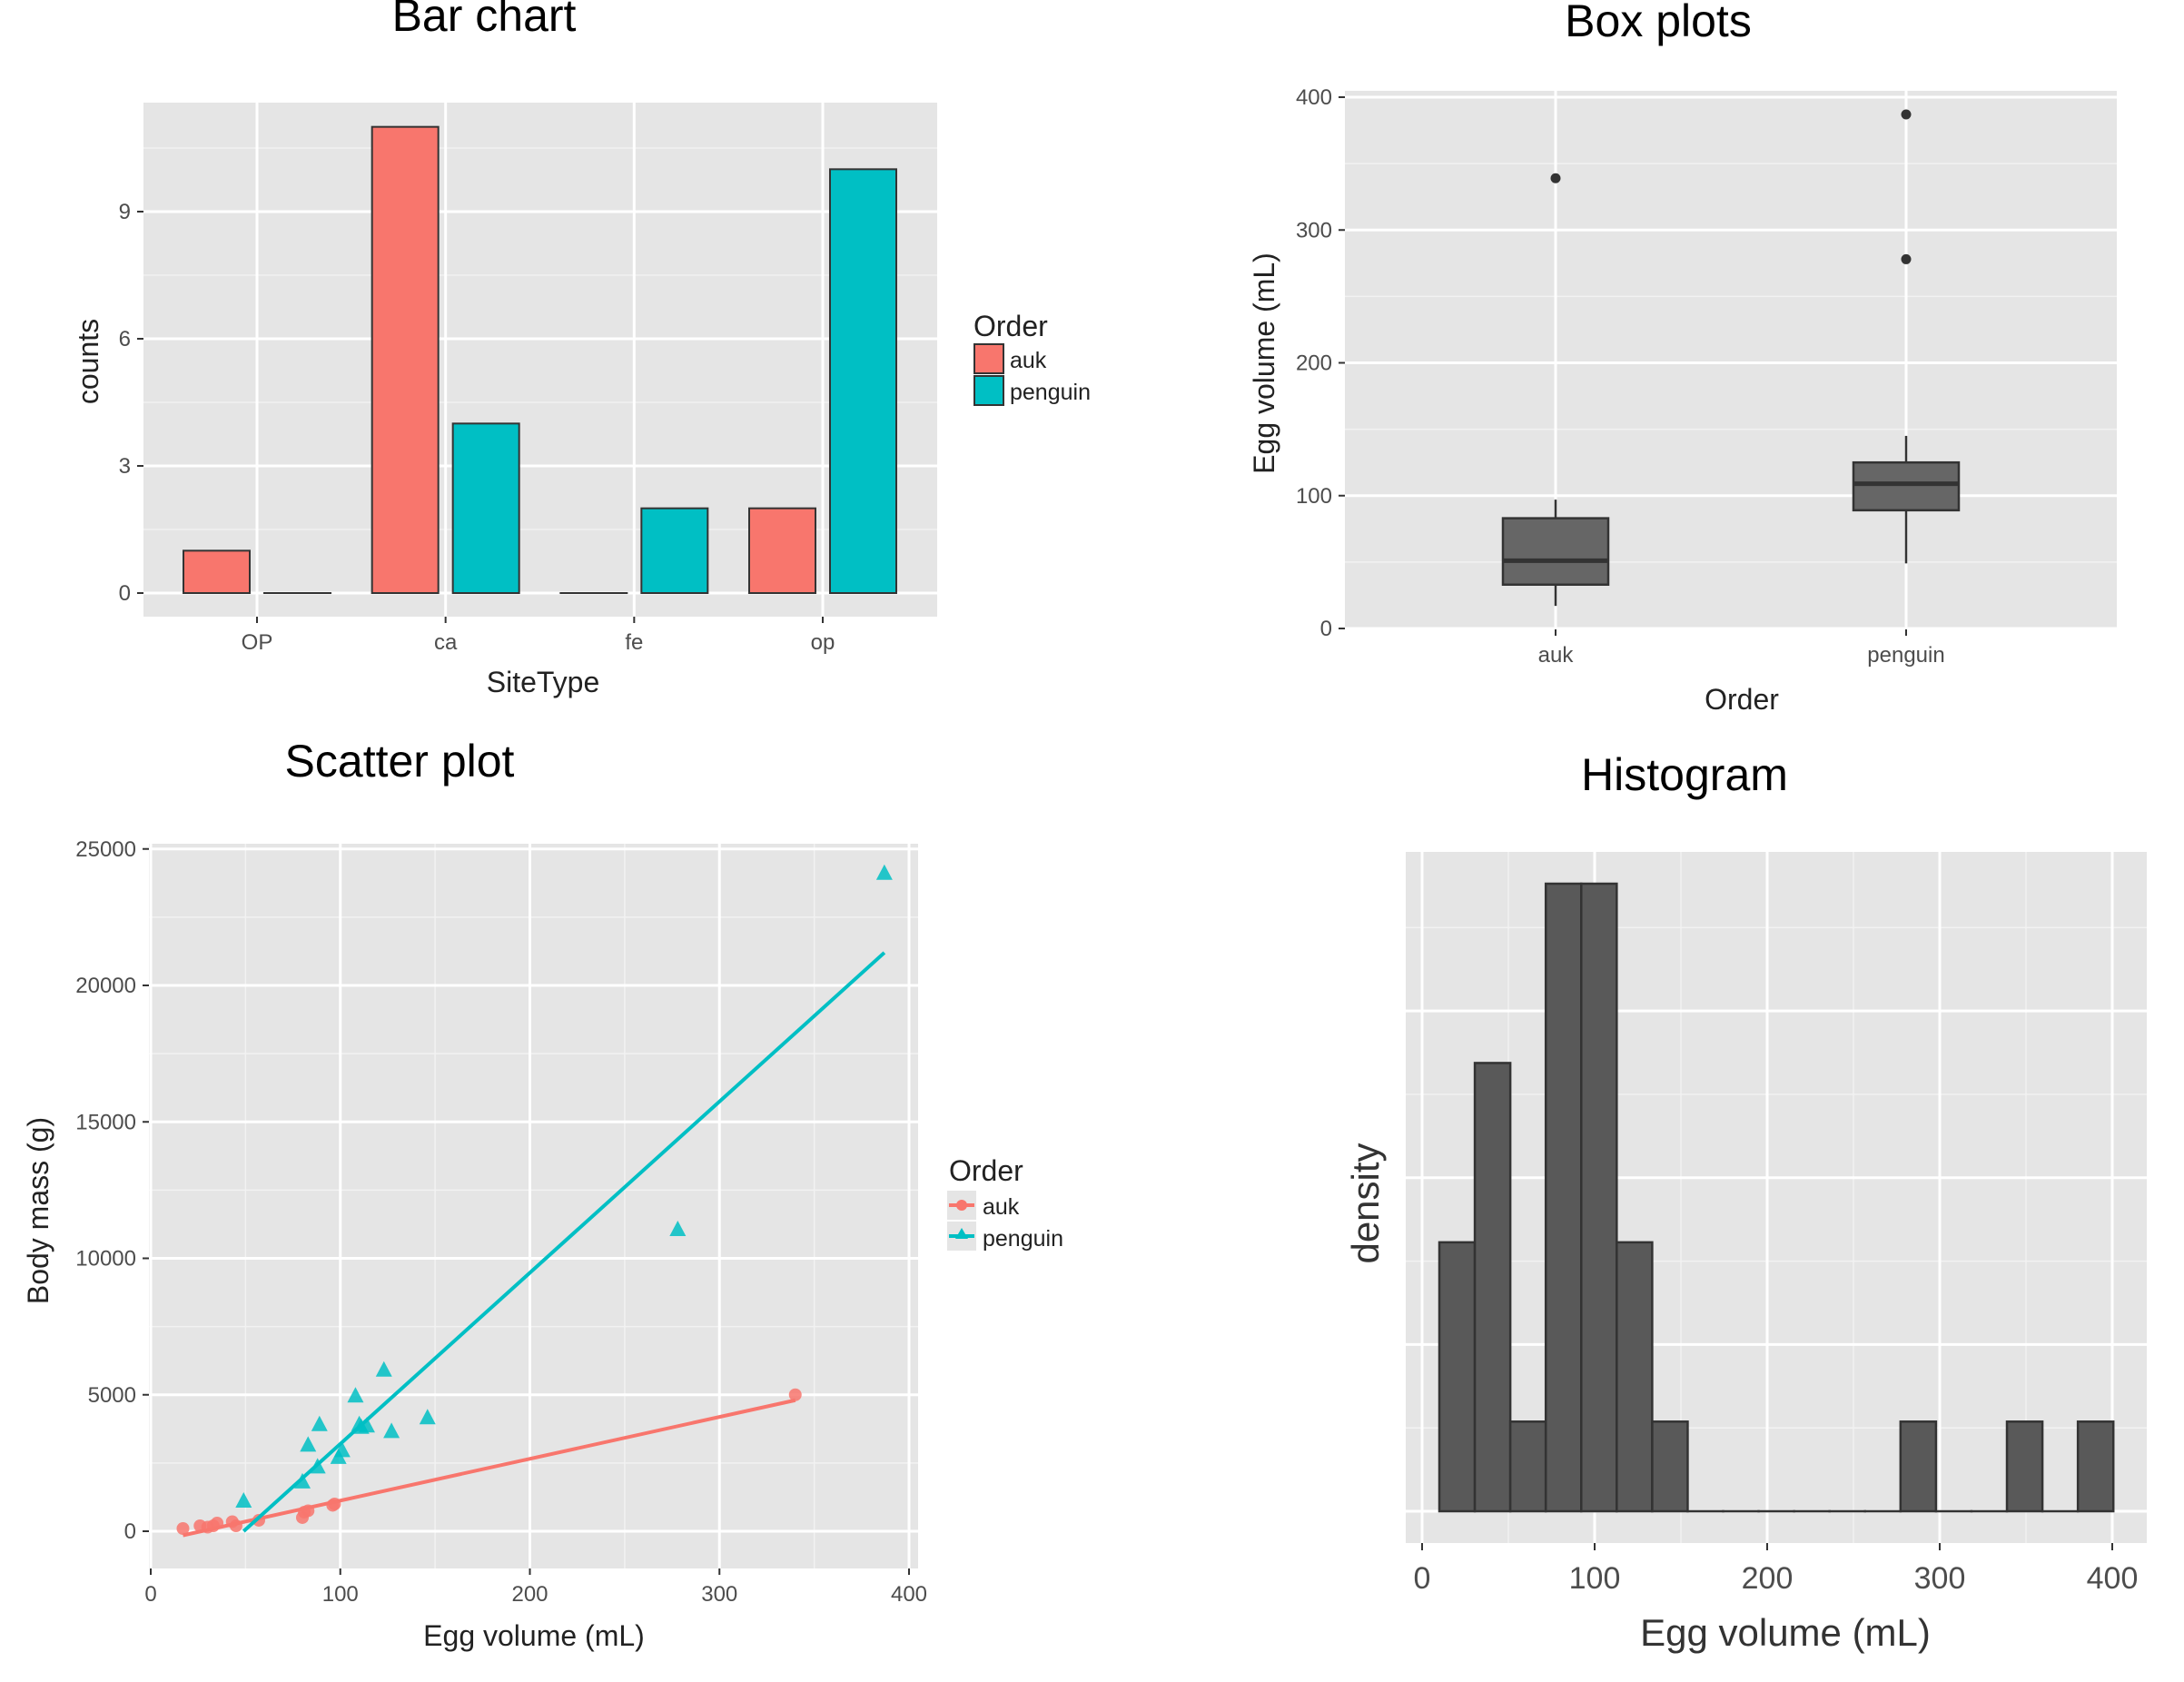 The image size is (2184, 1682). What do you see at coordinates (217, 571) in the screenshot?
I see `bar-auk-OP` at bounding box center [217, 571].